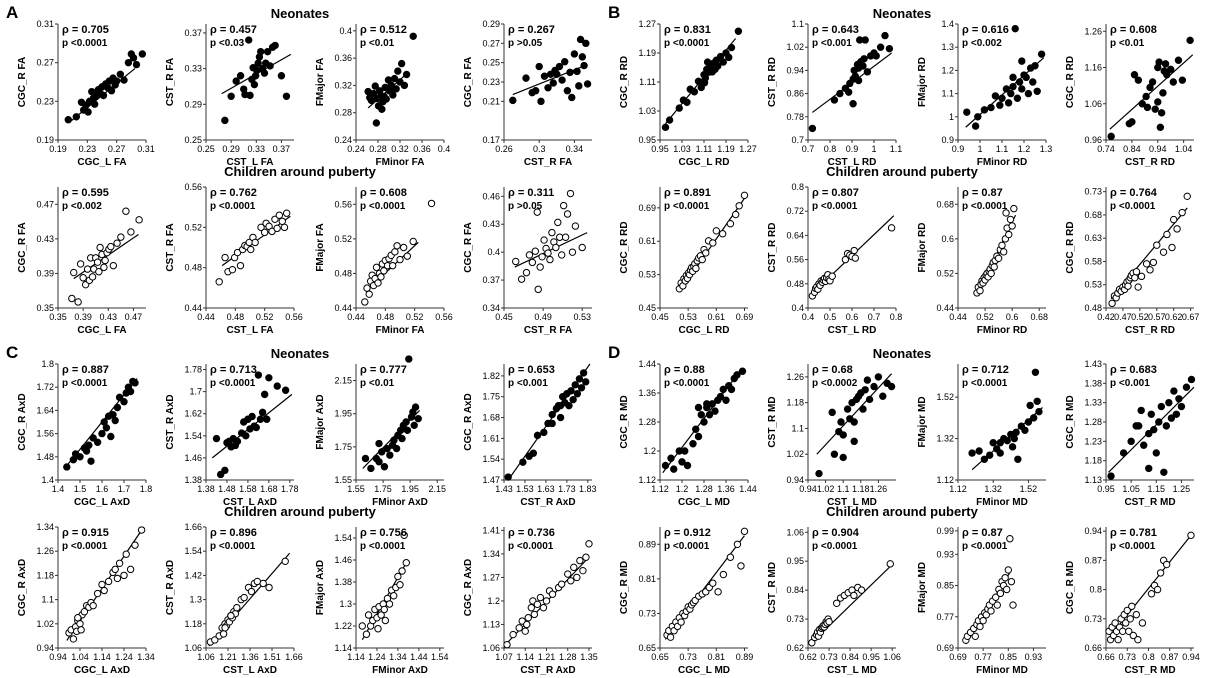 The image size is (1205, 678). Describe the element at coordinates (745, 657) in the screenshot. I see `x-tick-label: 0.89` at that location.